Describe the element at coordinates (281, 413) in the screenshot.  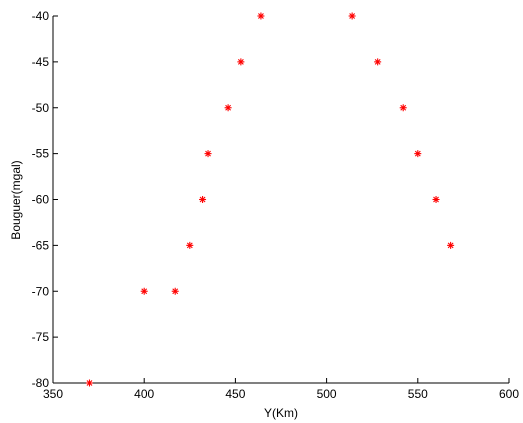
I see `x-axis-label: Y(Km)` at that location.